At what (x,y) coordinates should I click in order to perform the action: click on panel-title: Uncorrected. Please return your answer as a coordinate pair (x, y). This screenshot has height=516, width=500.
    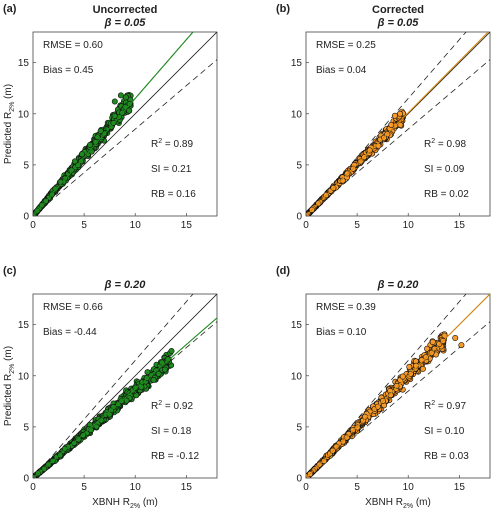
    Looking at the image, I should click on (125, 10).